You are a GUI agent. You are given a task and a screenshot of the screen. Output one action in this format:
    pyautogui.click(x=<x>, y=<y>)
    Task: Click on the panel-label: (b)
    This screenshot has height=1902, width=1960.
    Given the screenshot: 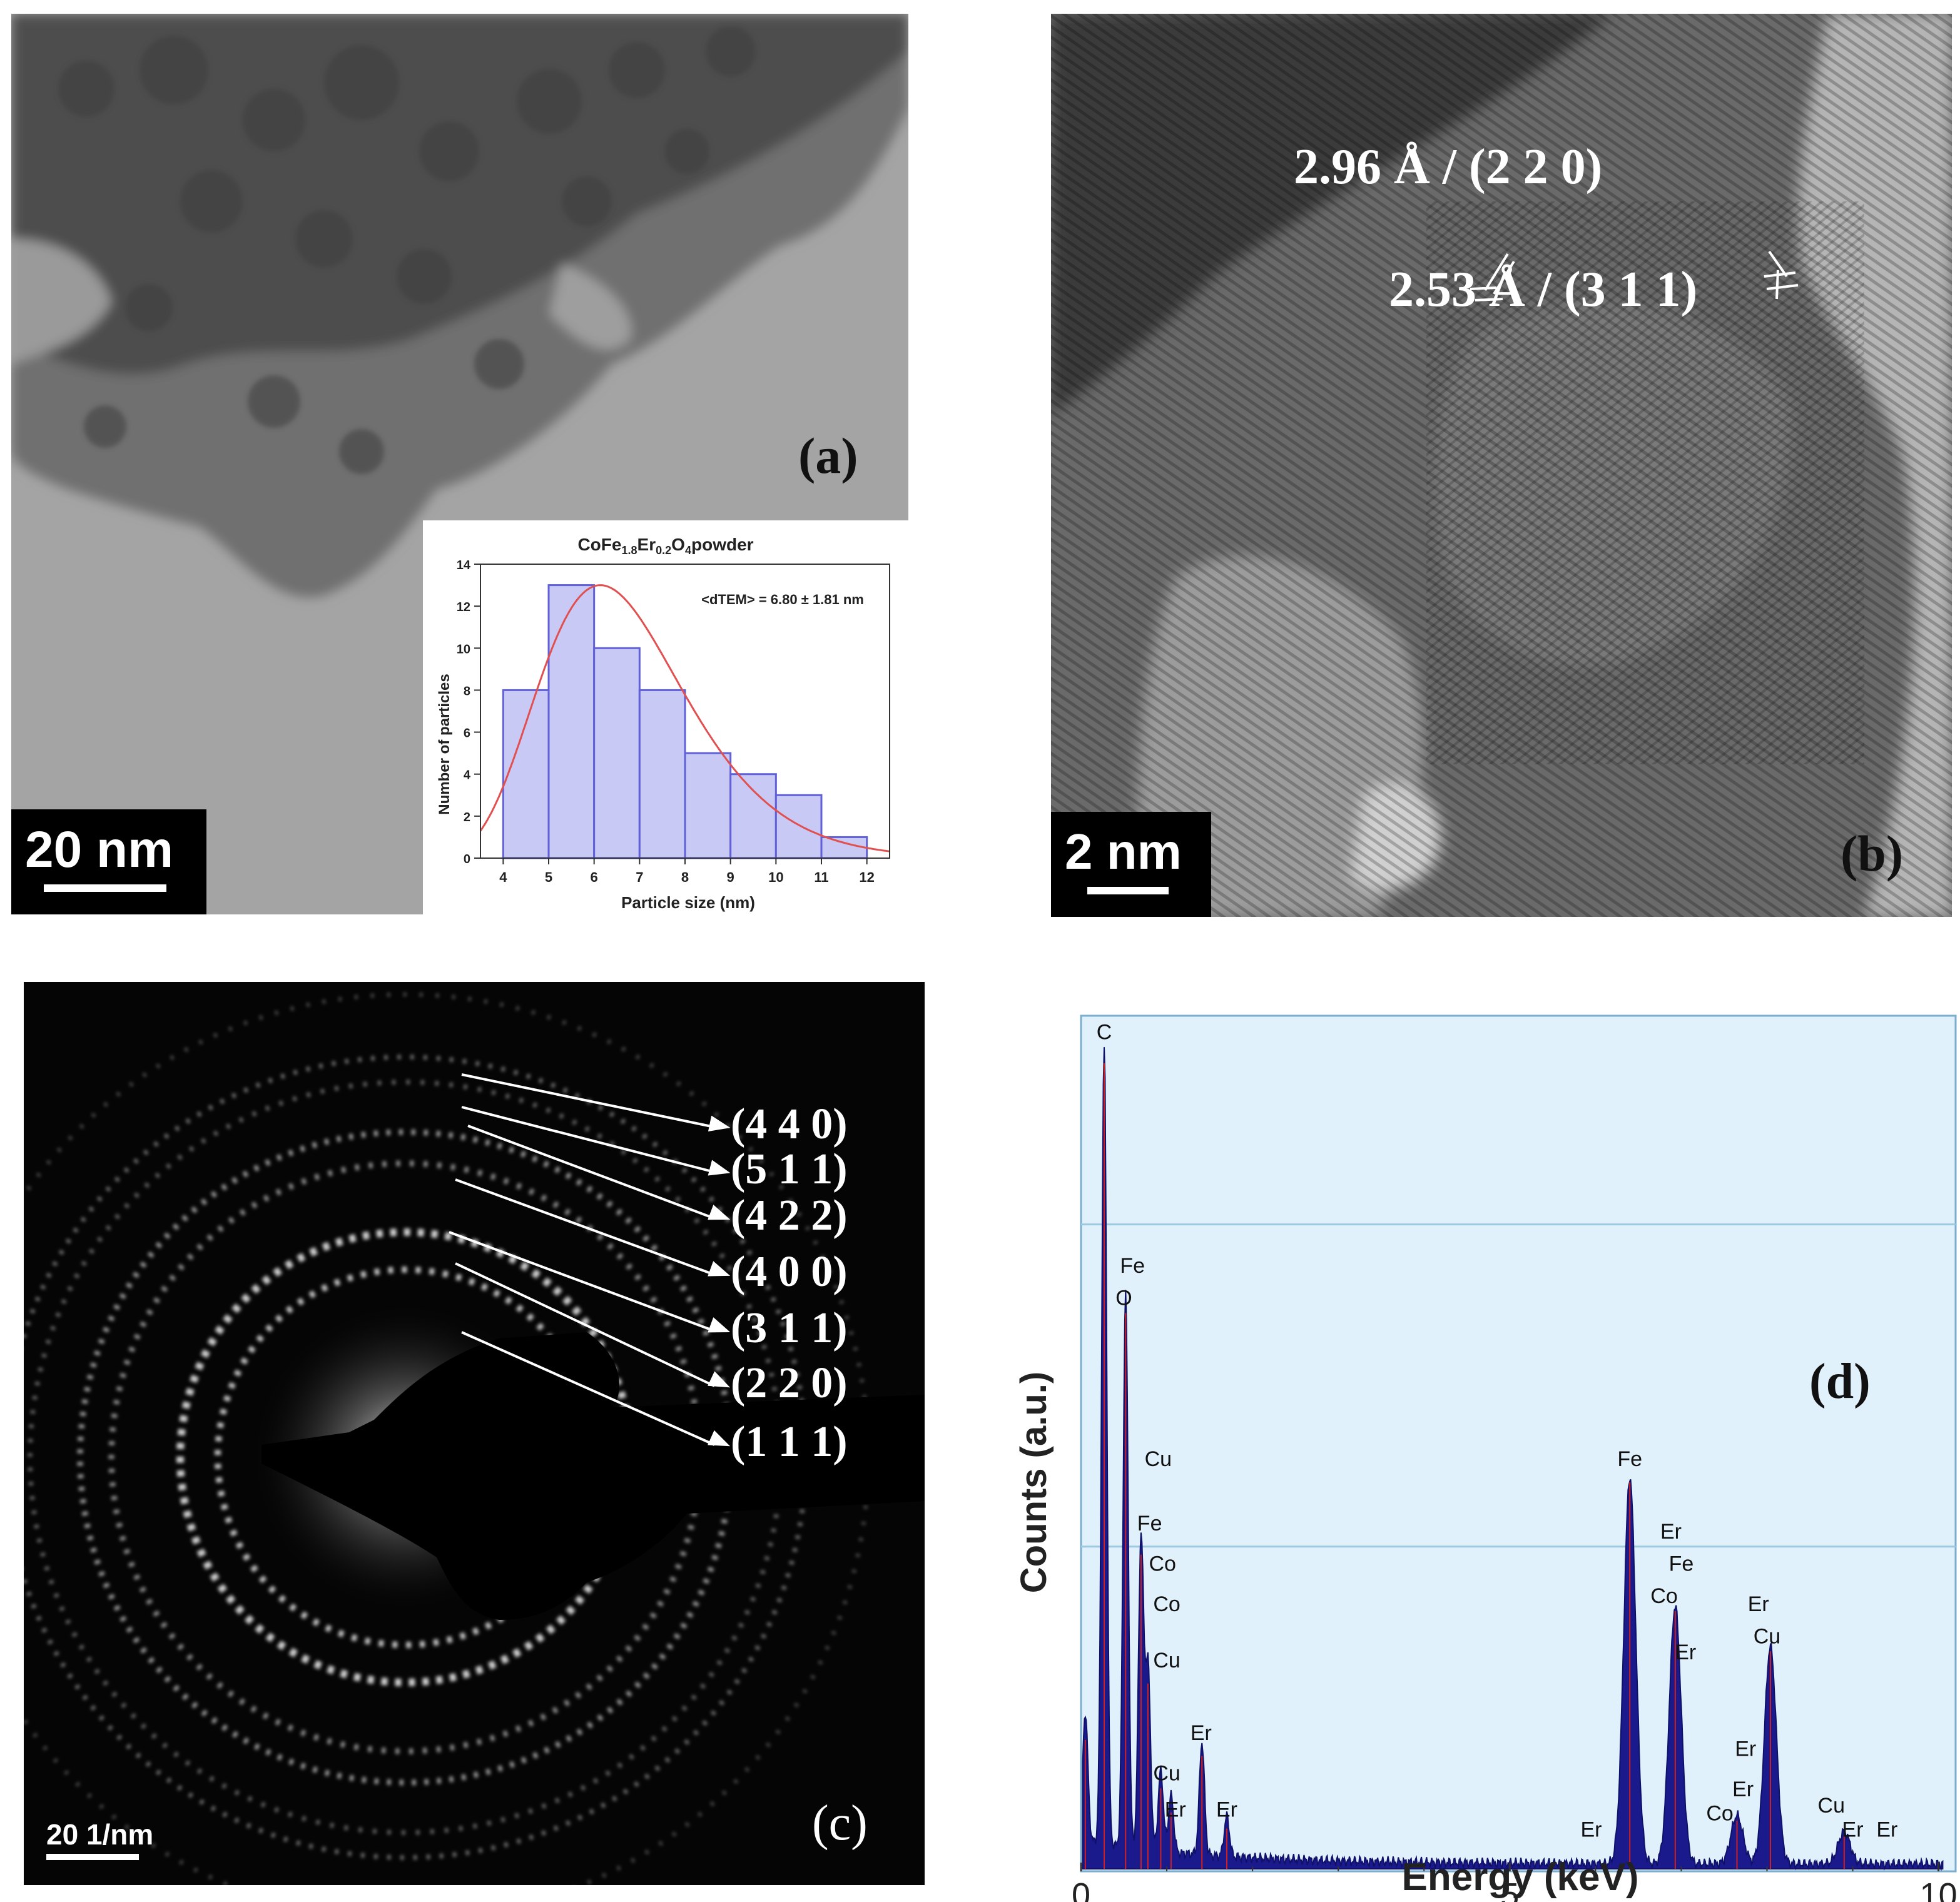 What is the action you would take?
    pyautogui.click(x=1872, y=853)
    